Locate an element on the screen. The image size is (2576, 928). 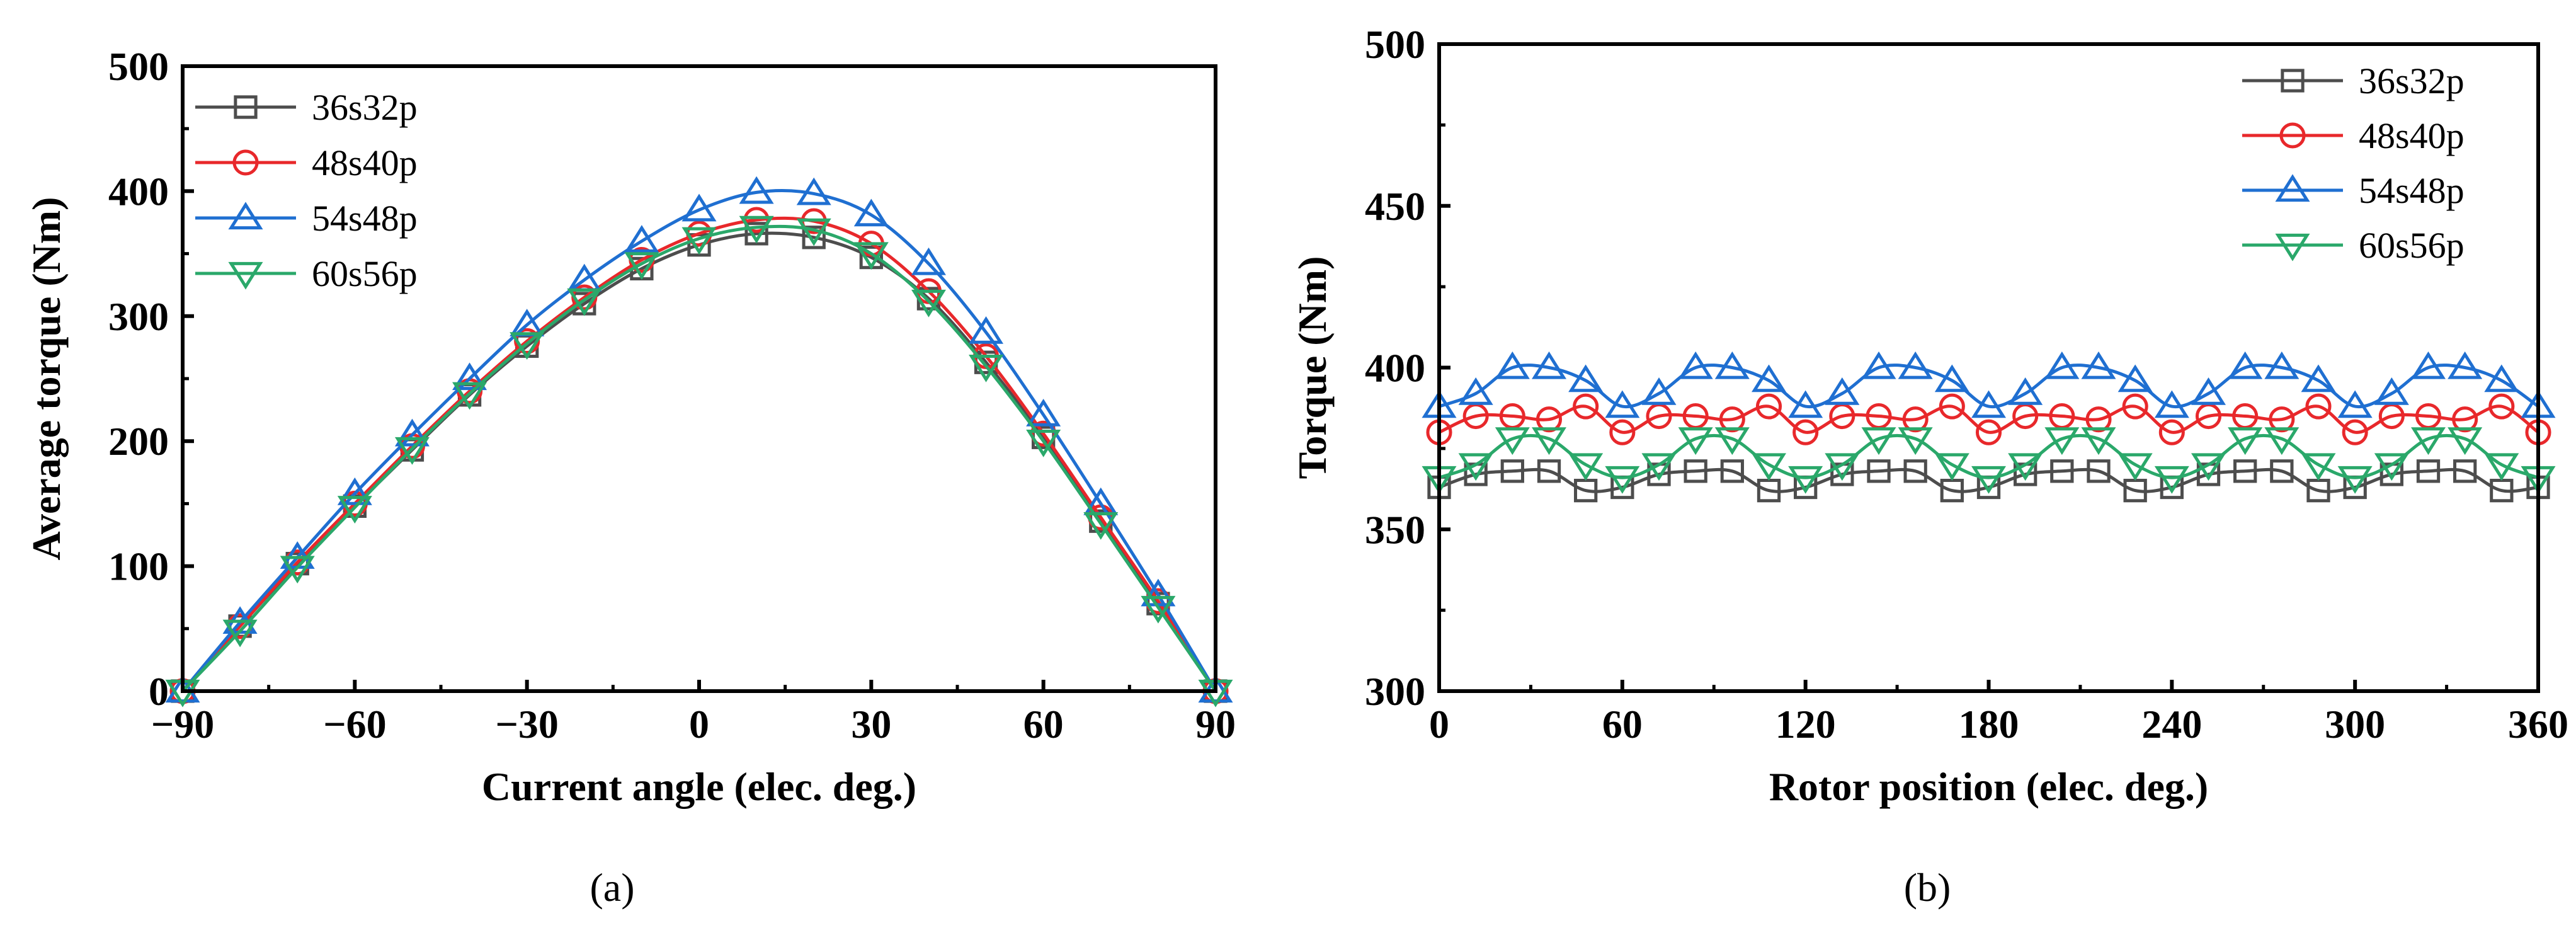
x-tick-label-3: 0 is located at coordinates (699, 725).